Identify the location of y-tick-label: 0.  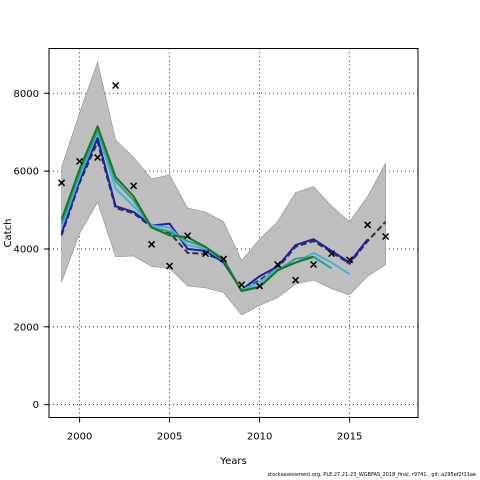
(36, 405).